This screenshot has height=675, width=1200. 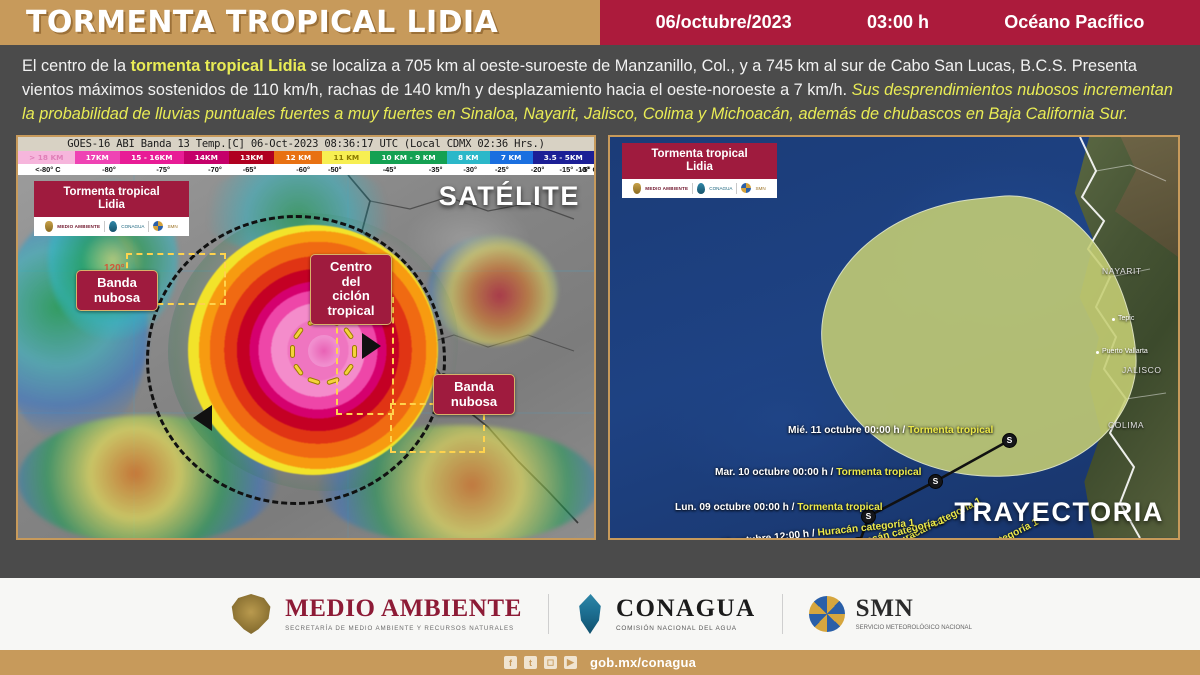 I want to click on social-icons: f t ◻ ▶, so click(x=540, y=662).